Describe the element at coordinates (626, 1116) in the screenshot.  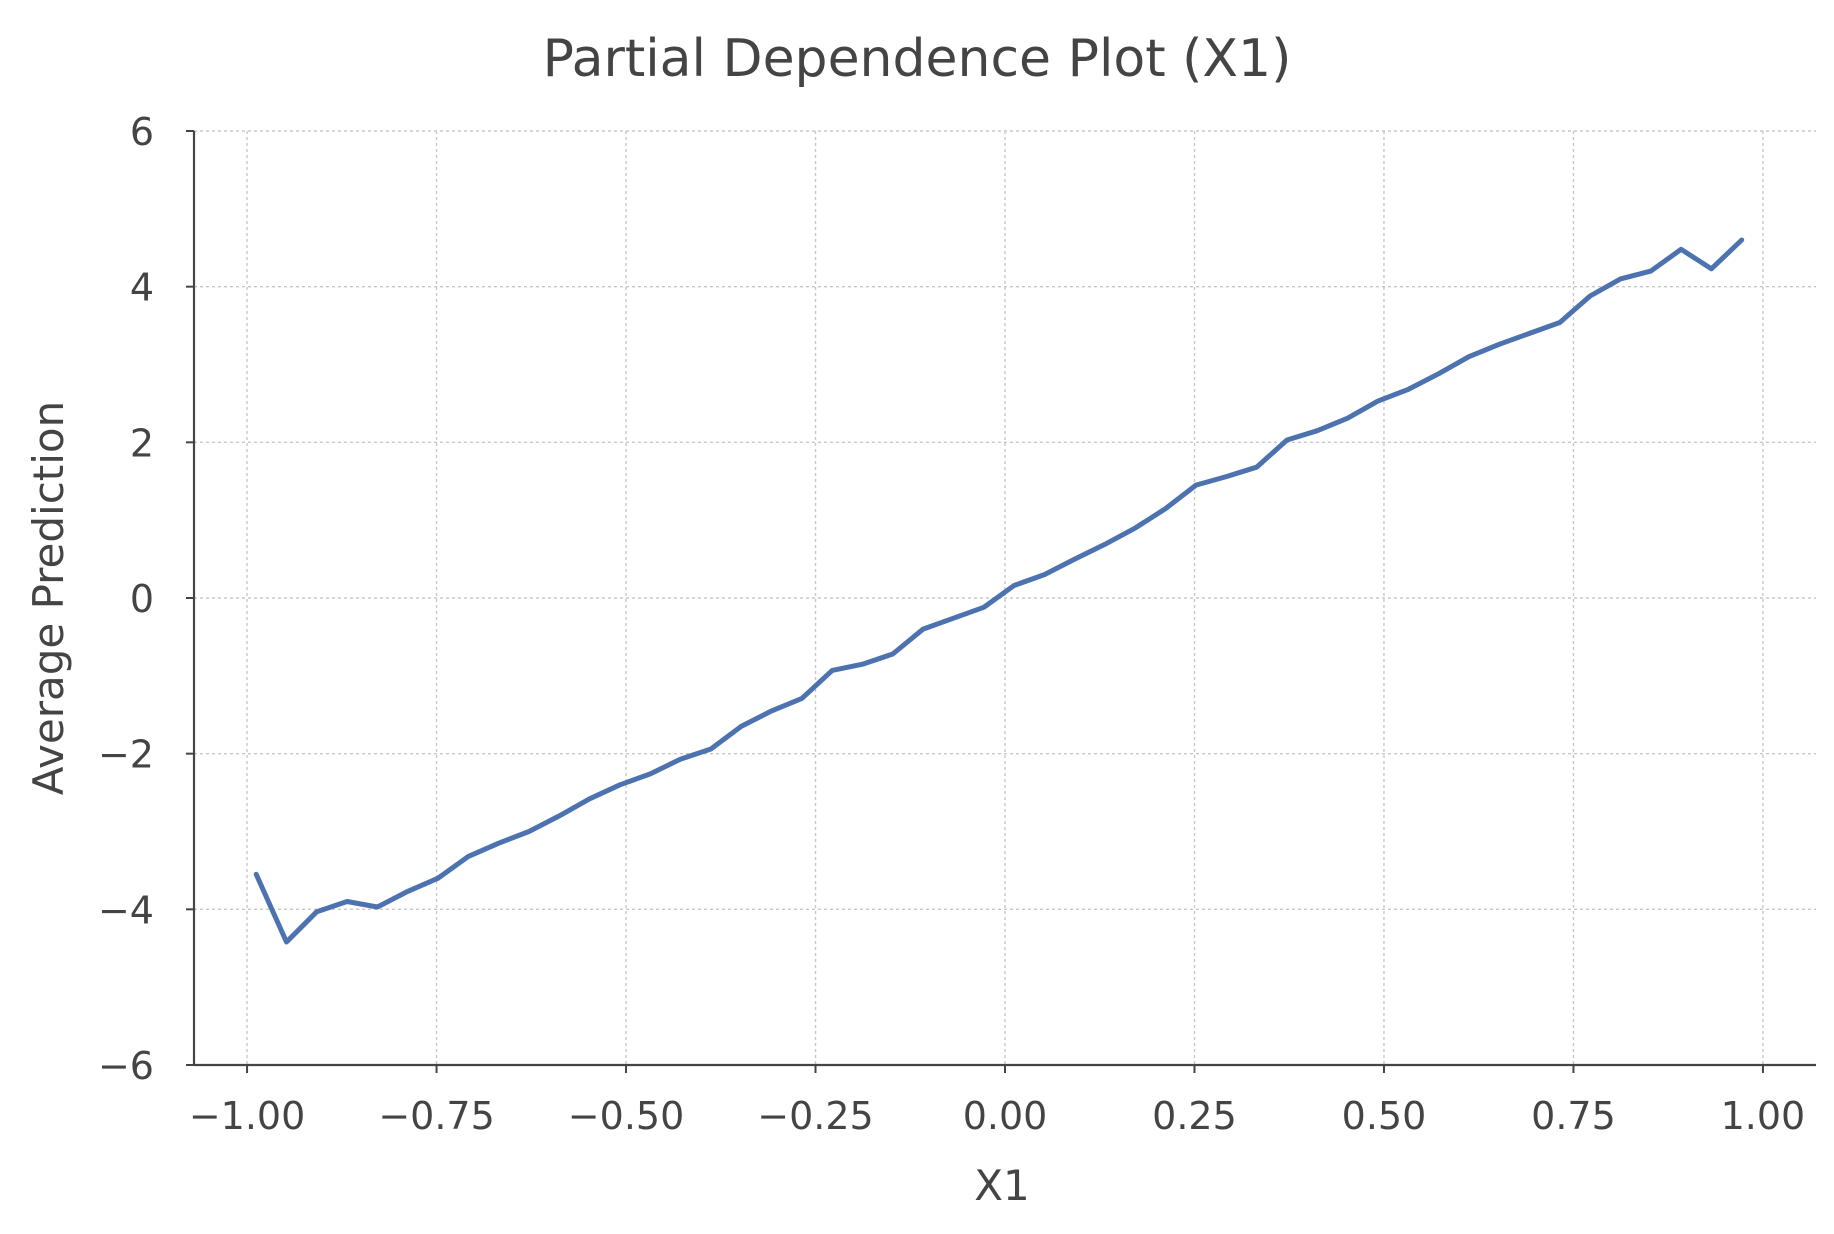
I see `x-tick-label: −0.50` at that location.